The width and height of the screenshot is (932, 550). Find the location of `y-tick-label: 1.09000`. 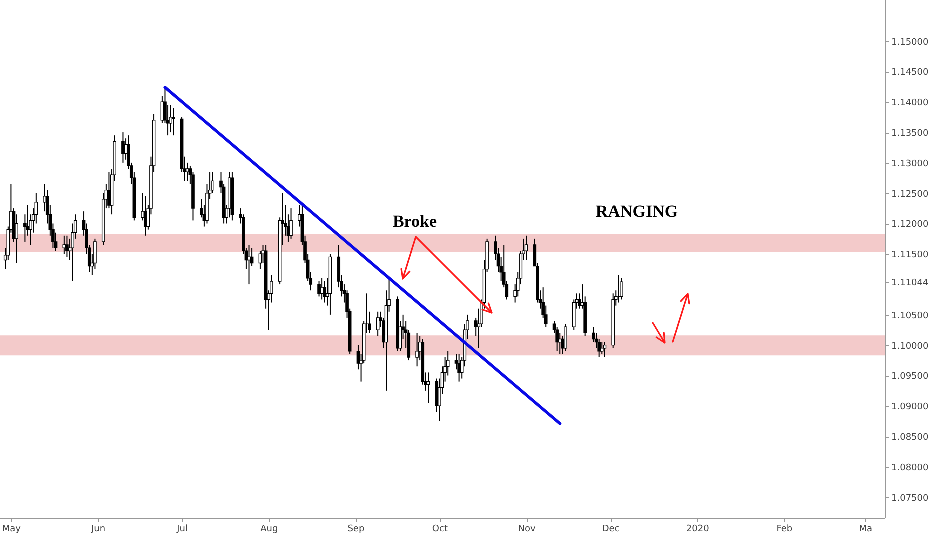

y-tick-label: 1.09000 is located at coordinates (910, 407).